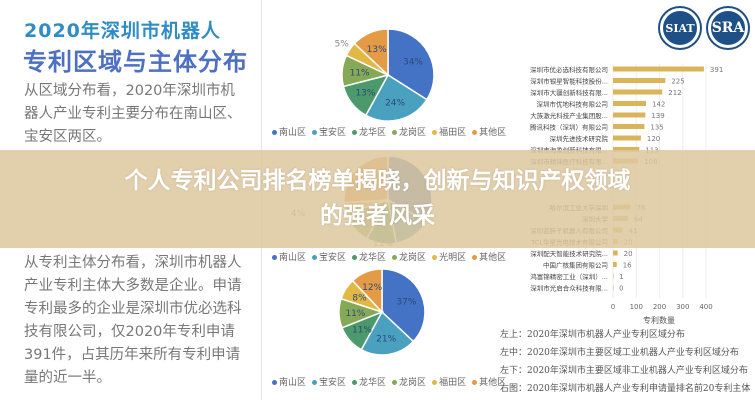  What do you see at coordinates (628, 254) in the screenshot?
I see `bar-value-label: 20` at bounding box center [628, 254].